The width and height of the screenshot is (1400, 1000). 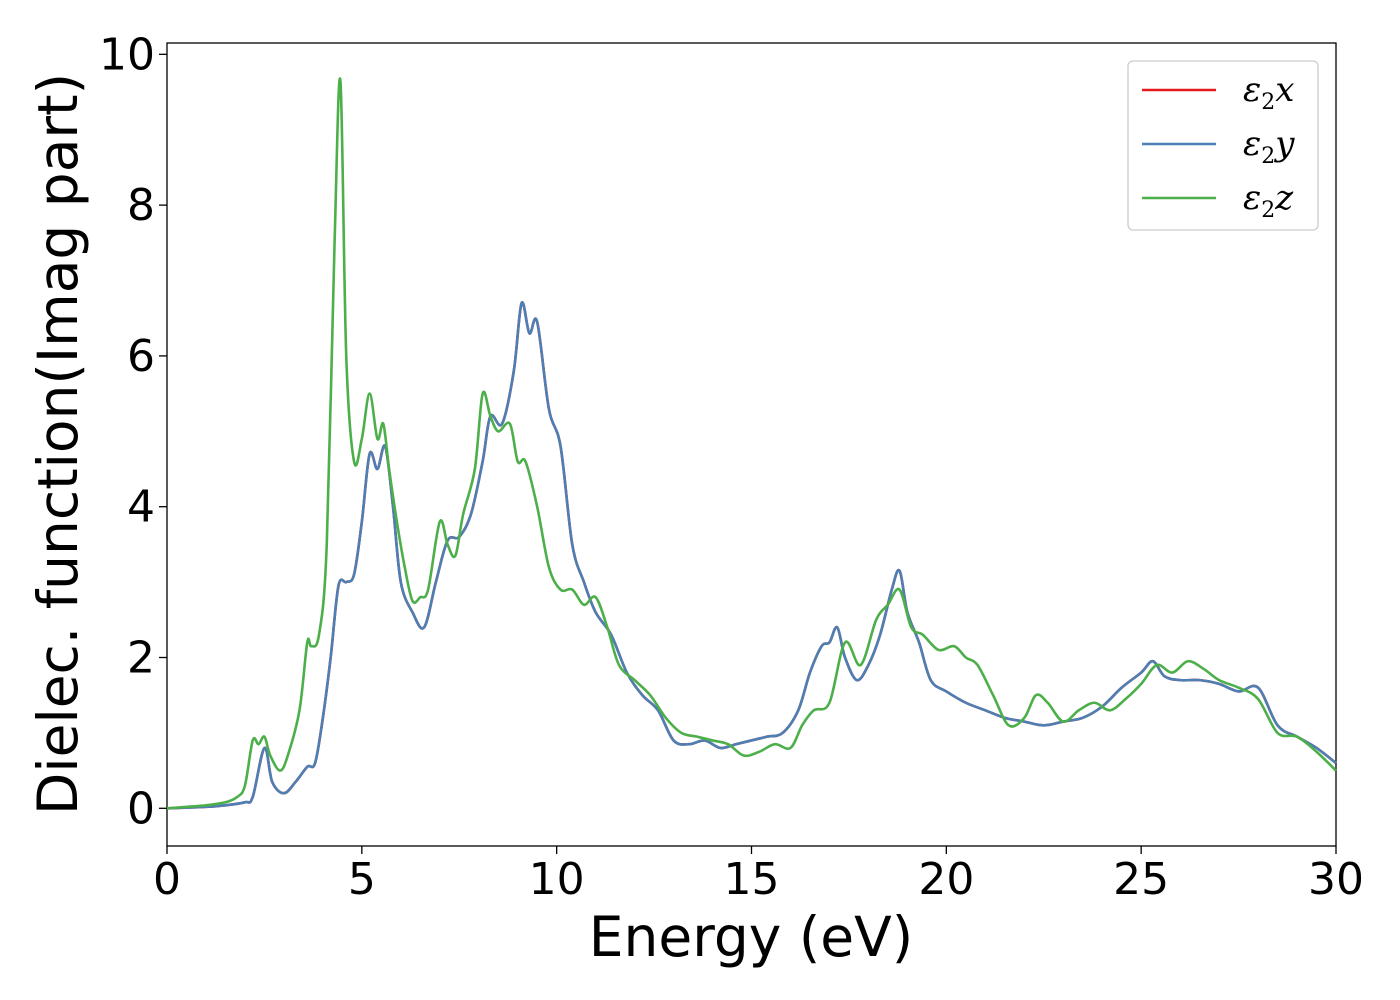 I want to click on x-tick-label: 25, so click(x=1141, y=879).